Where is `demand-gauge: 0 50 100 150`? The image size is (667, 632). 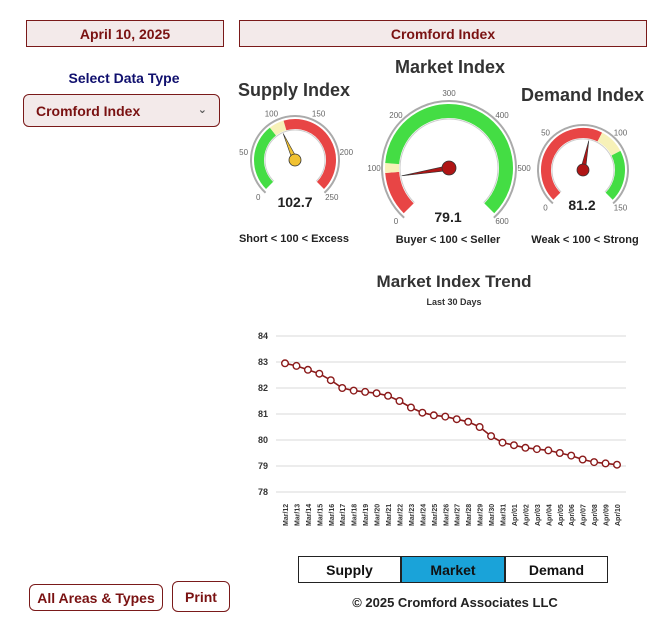
demand-gauge: 0 50 100 150 is located at coordinates (583, 168).